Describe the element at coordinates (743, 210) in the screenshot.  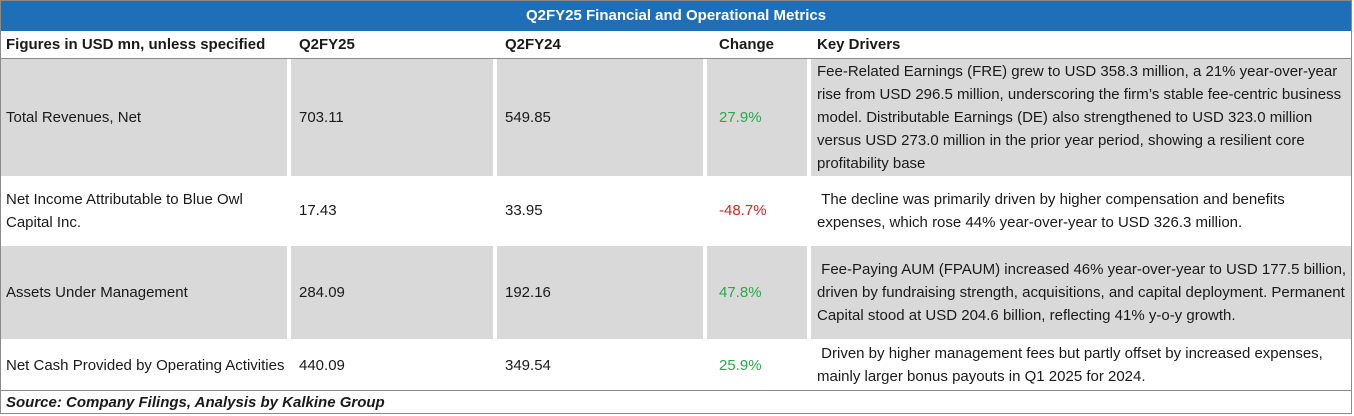
I see `row-change: -48.7%` at that location.